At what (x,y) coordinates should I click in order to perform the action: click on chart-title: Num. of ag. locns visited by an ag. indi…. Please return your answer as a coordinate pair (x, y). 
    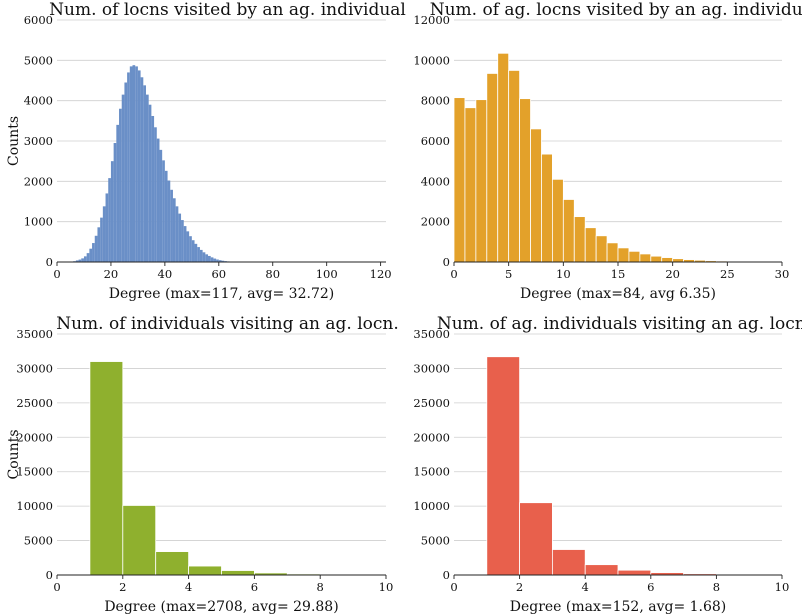
    Looking at the image, I should click on (616, 10).